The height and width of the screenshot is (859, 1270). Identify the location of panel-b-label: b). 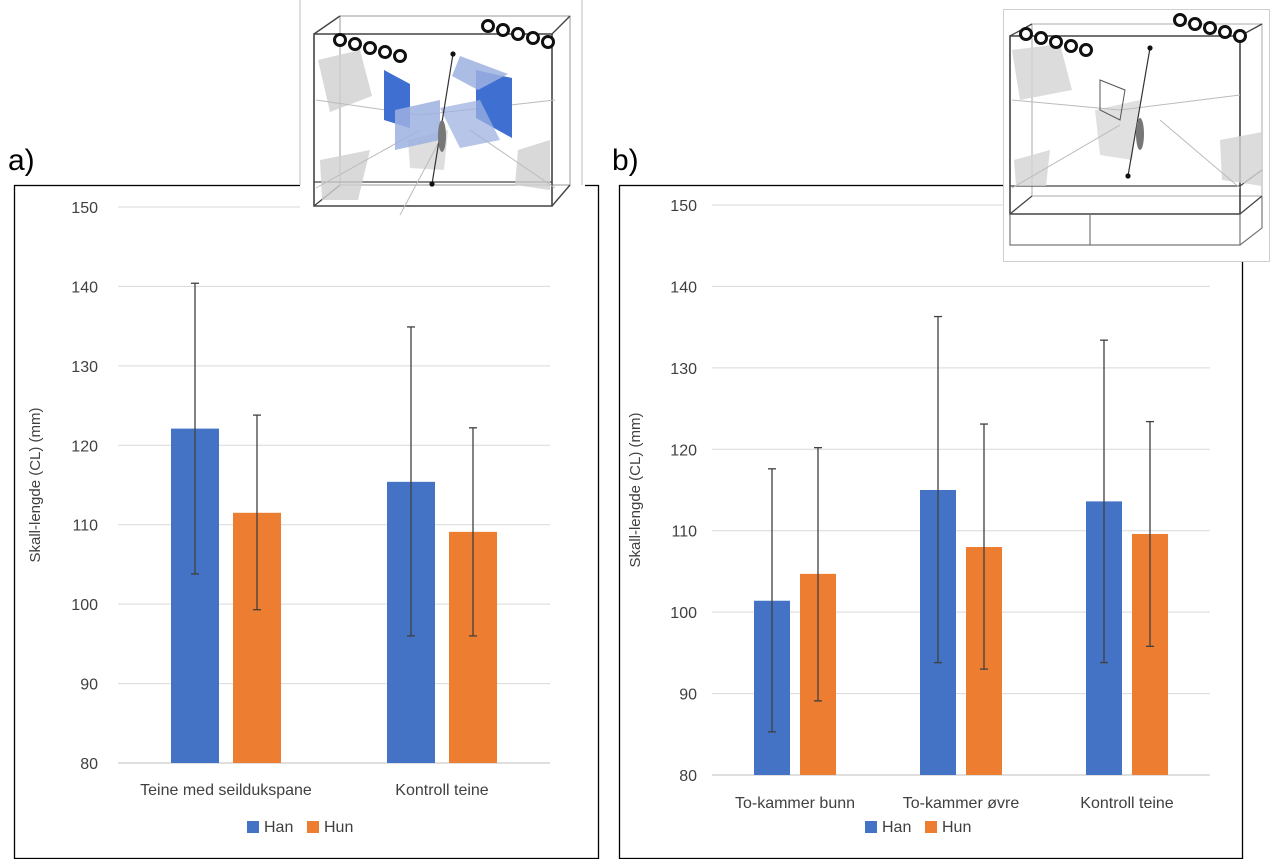
(625, 160).